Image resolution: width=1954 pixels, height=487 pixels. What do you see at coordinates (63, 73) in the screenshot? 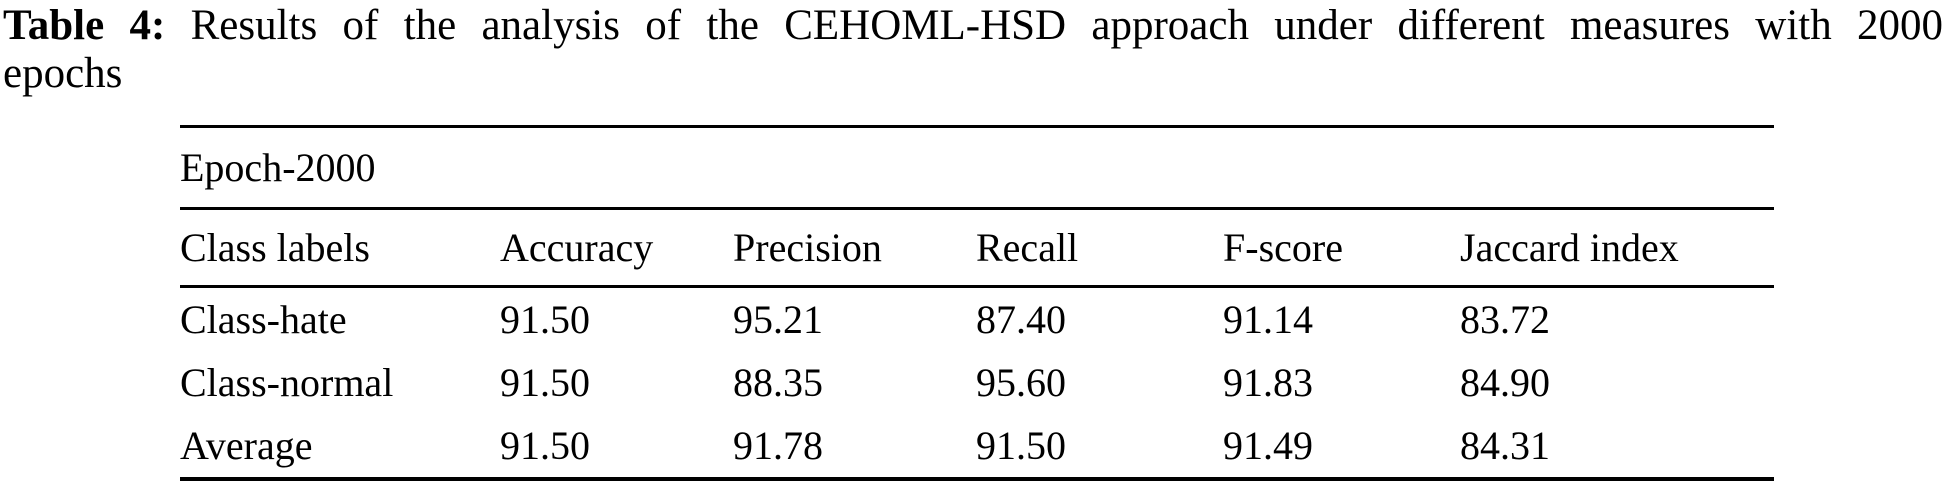
I see `caption-text-line2: epochs` at bounding box center [63, 73].